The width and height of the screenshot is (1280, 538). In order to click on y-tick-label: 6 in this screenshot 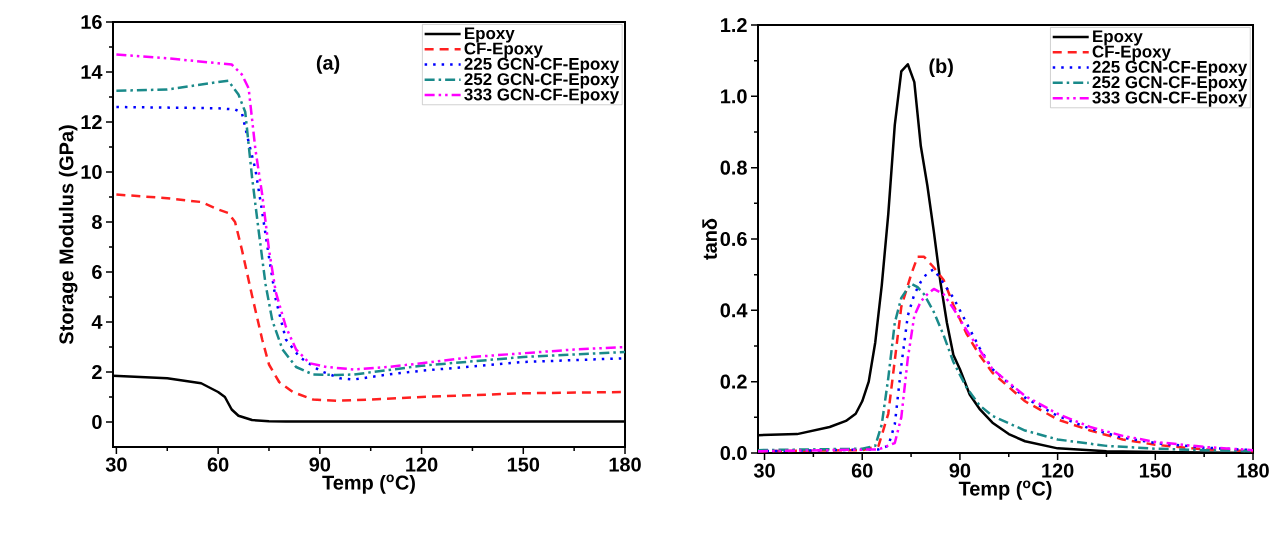, I will do `click(97, 272)`.